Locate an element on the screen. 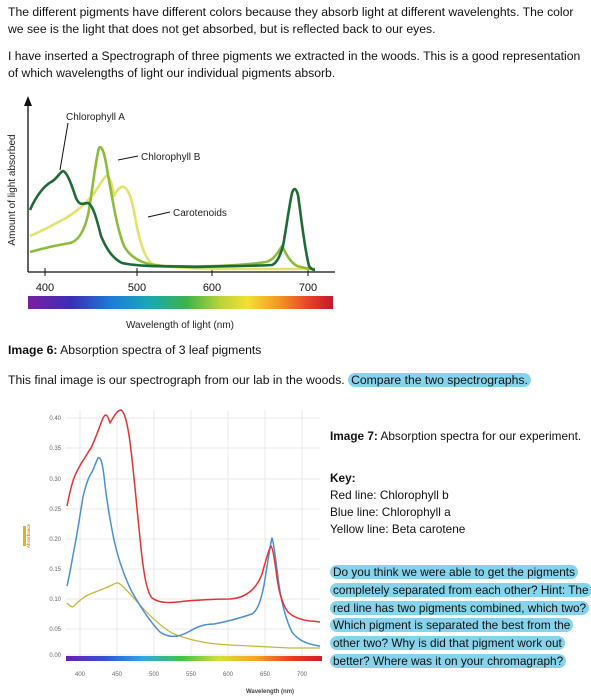  x-tick-label: 550 is located at coordinates (191, 675).